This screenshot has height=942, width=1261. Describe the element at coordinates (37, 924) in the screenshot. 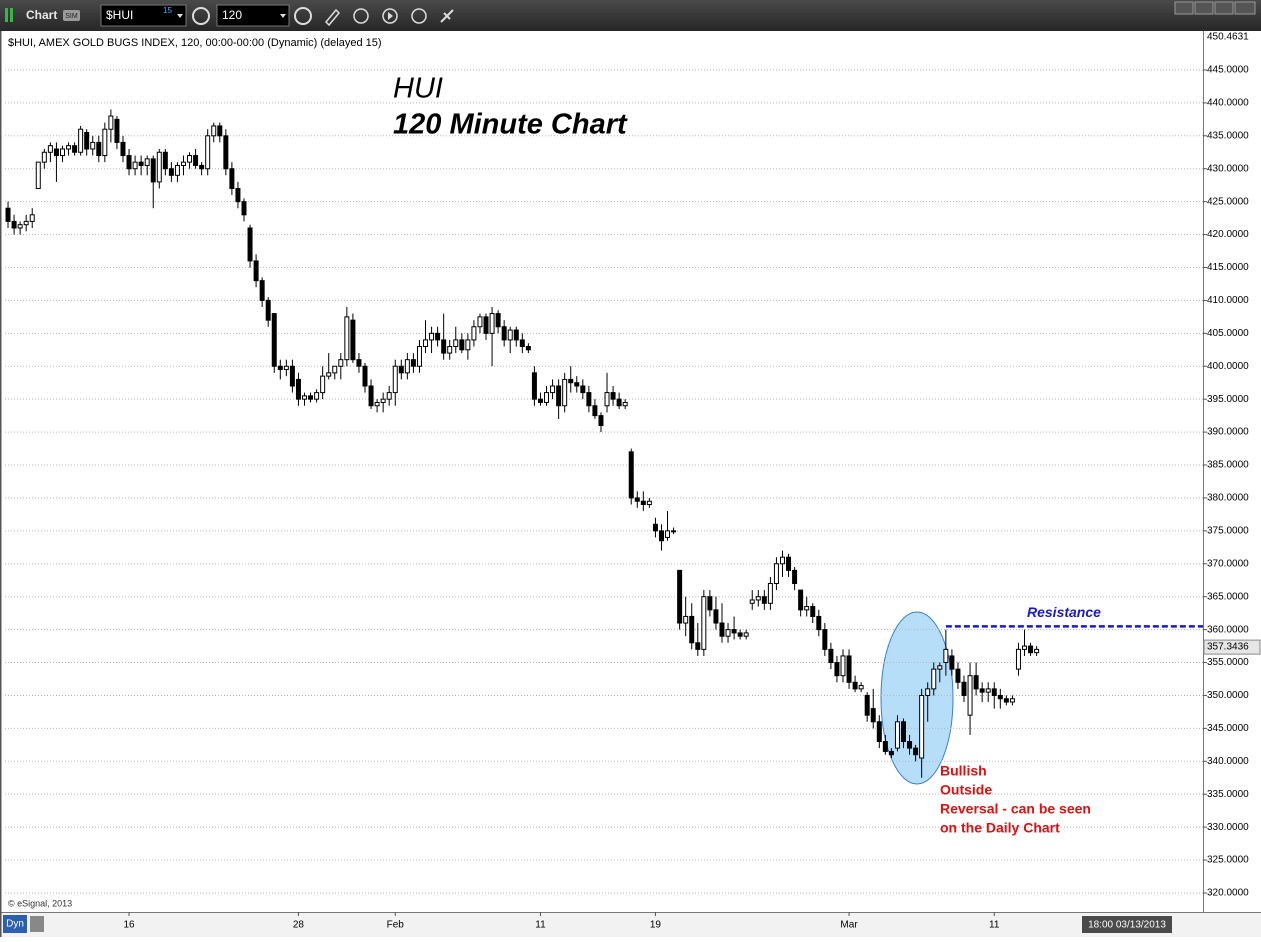

I see `lock-button` at that location.